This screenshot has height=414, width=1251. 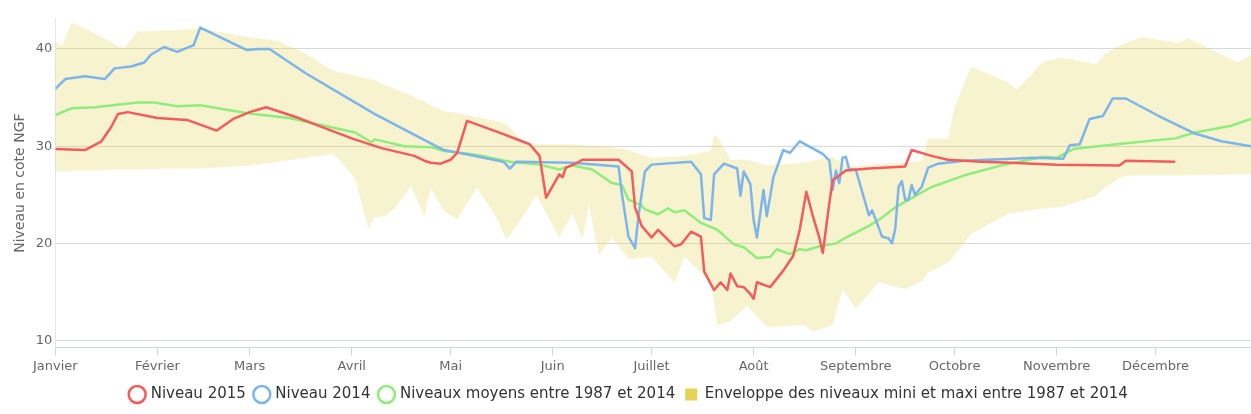 What do you see at coordinates (916, 393) in the screenshot?
I see `legend-label: Enveloppe des niveaux mini et maxi entre 1987 et 2014` at bounding box center [916, 393].